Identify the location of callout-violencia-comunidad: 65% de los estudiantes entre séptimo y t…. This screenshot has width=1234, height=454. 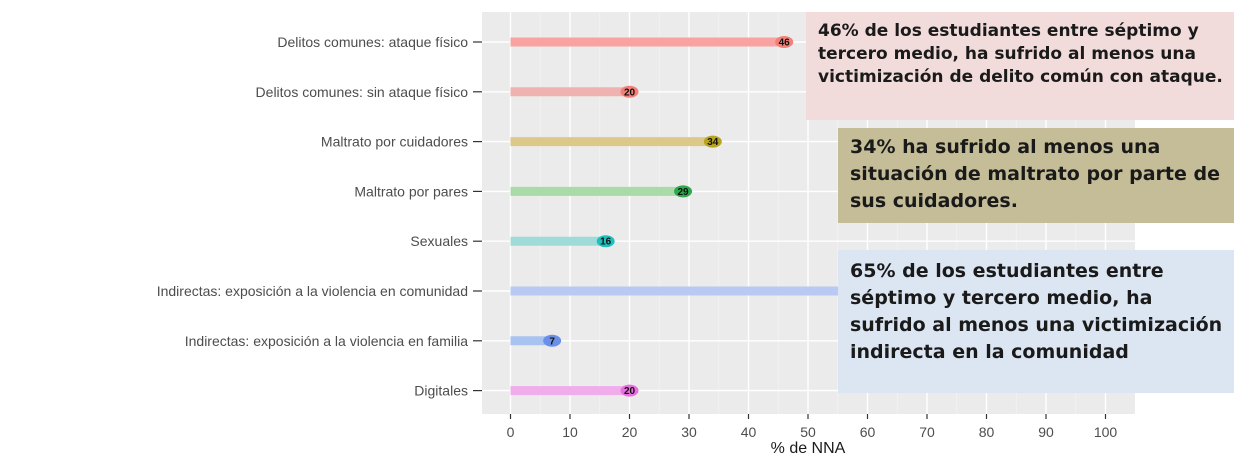
(1036, 321).